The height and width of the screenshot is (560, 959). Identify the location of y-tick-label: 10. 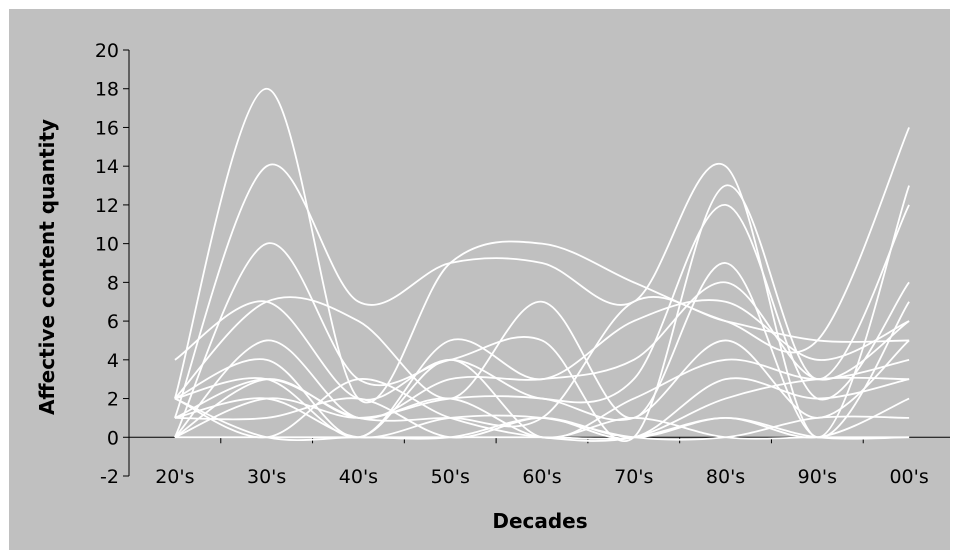
(107, 245).